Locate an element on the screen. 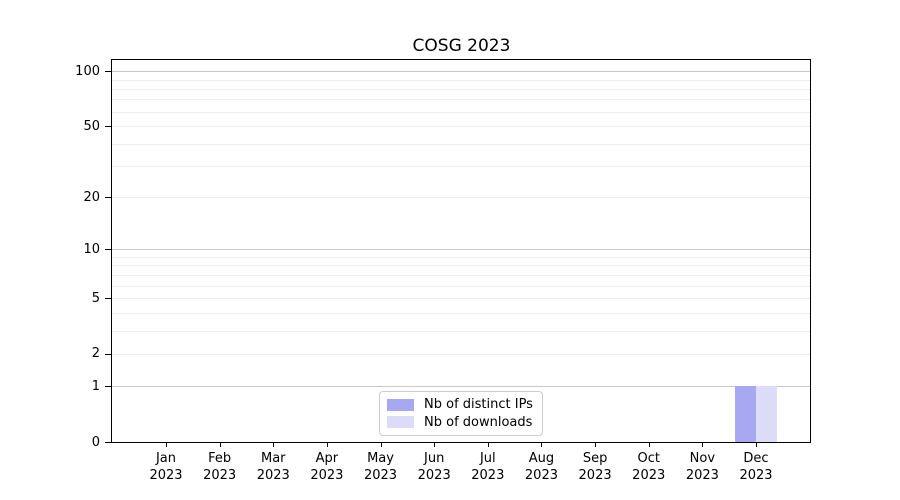  bar-nb-of-distinct-ips is located at coordinates (745, 414).